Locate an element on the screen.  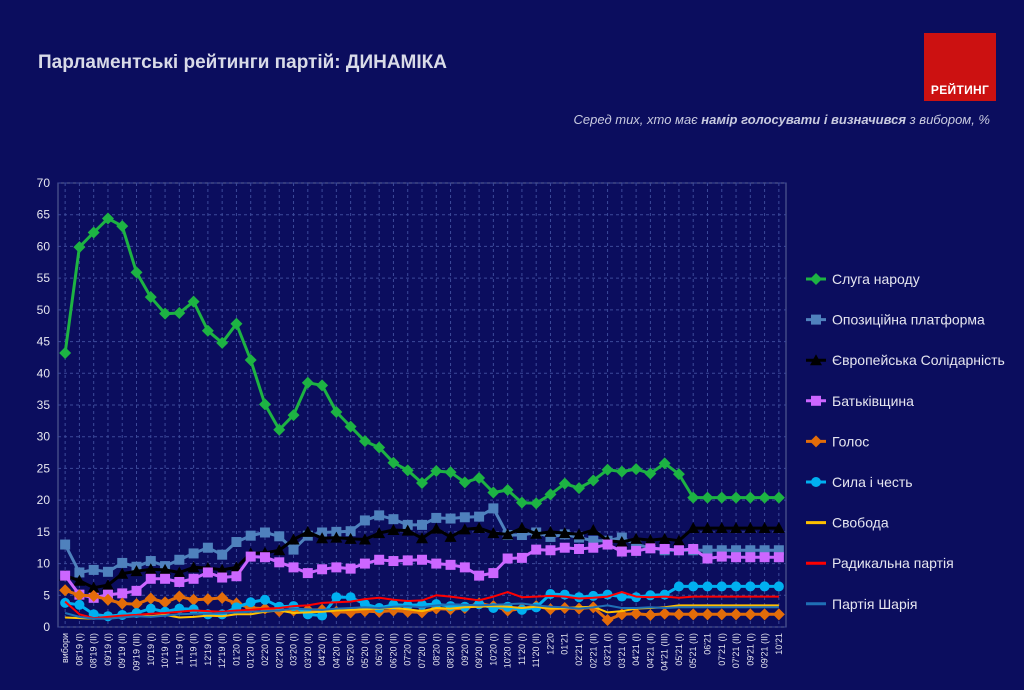
x-tick-label: 11'20 (II) is located at coordinates (536, 650).